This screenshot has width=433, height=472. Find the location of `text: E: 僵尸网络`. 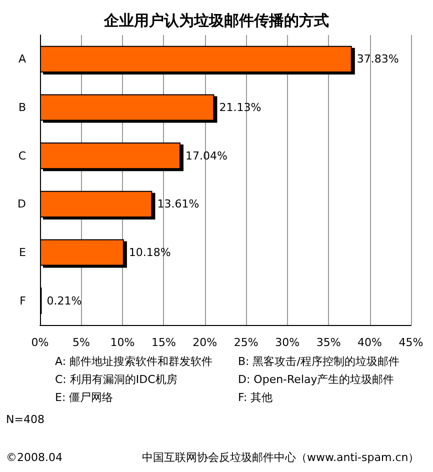

text: E: 僵尸网络 is located at coordinates (84, 397).